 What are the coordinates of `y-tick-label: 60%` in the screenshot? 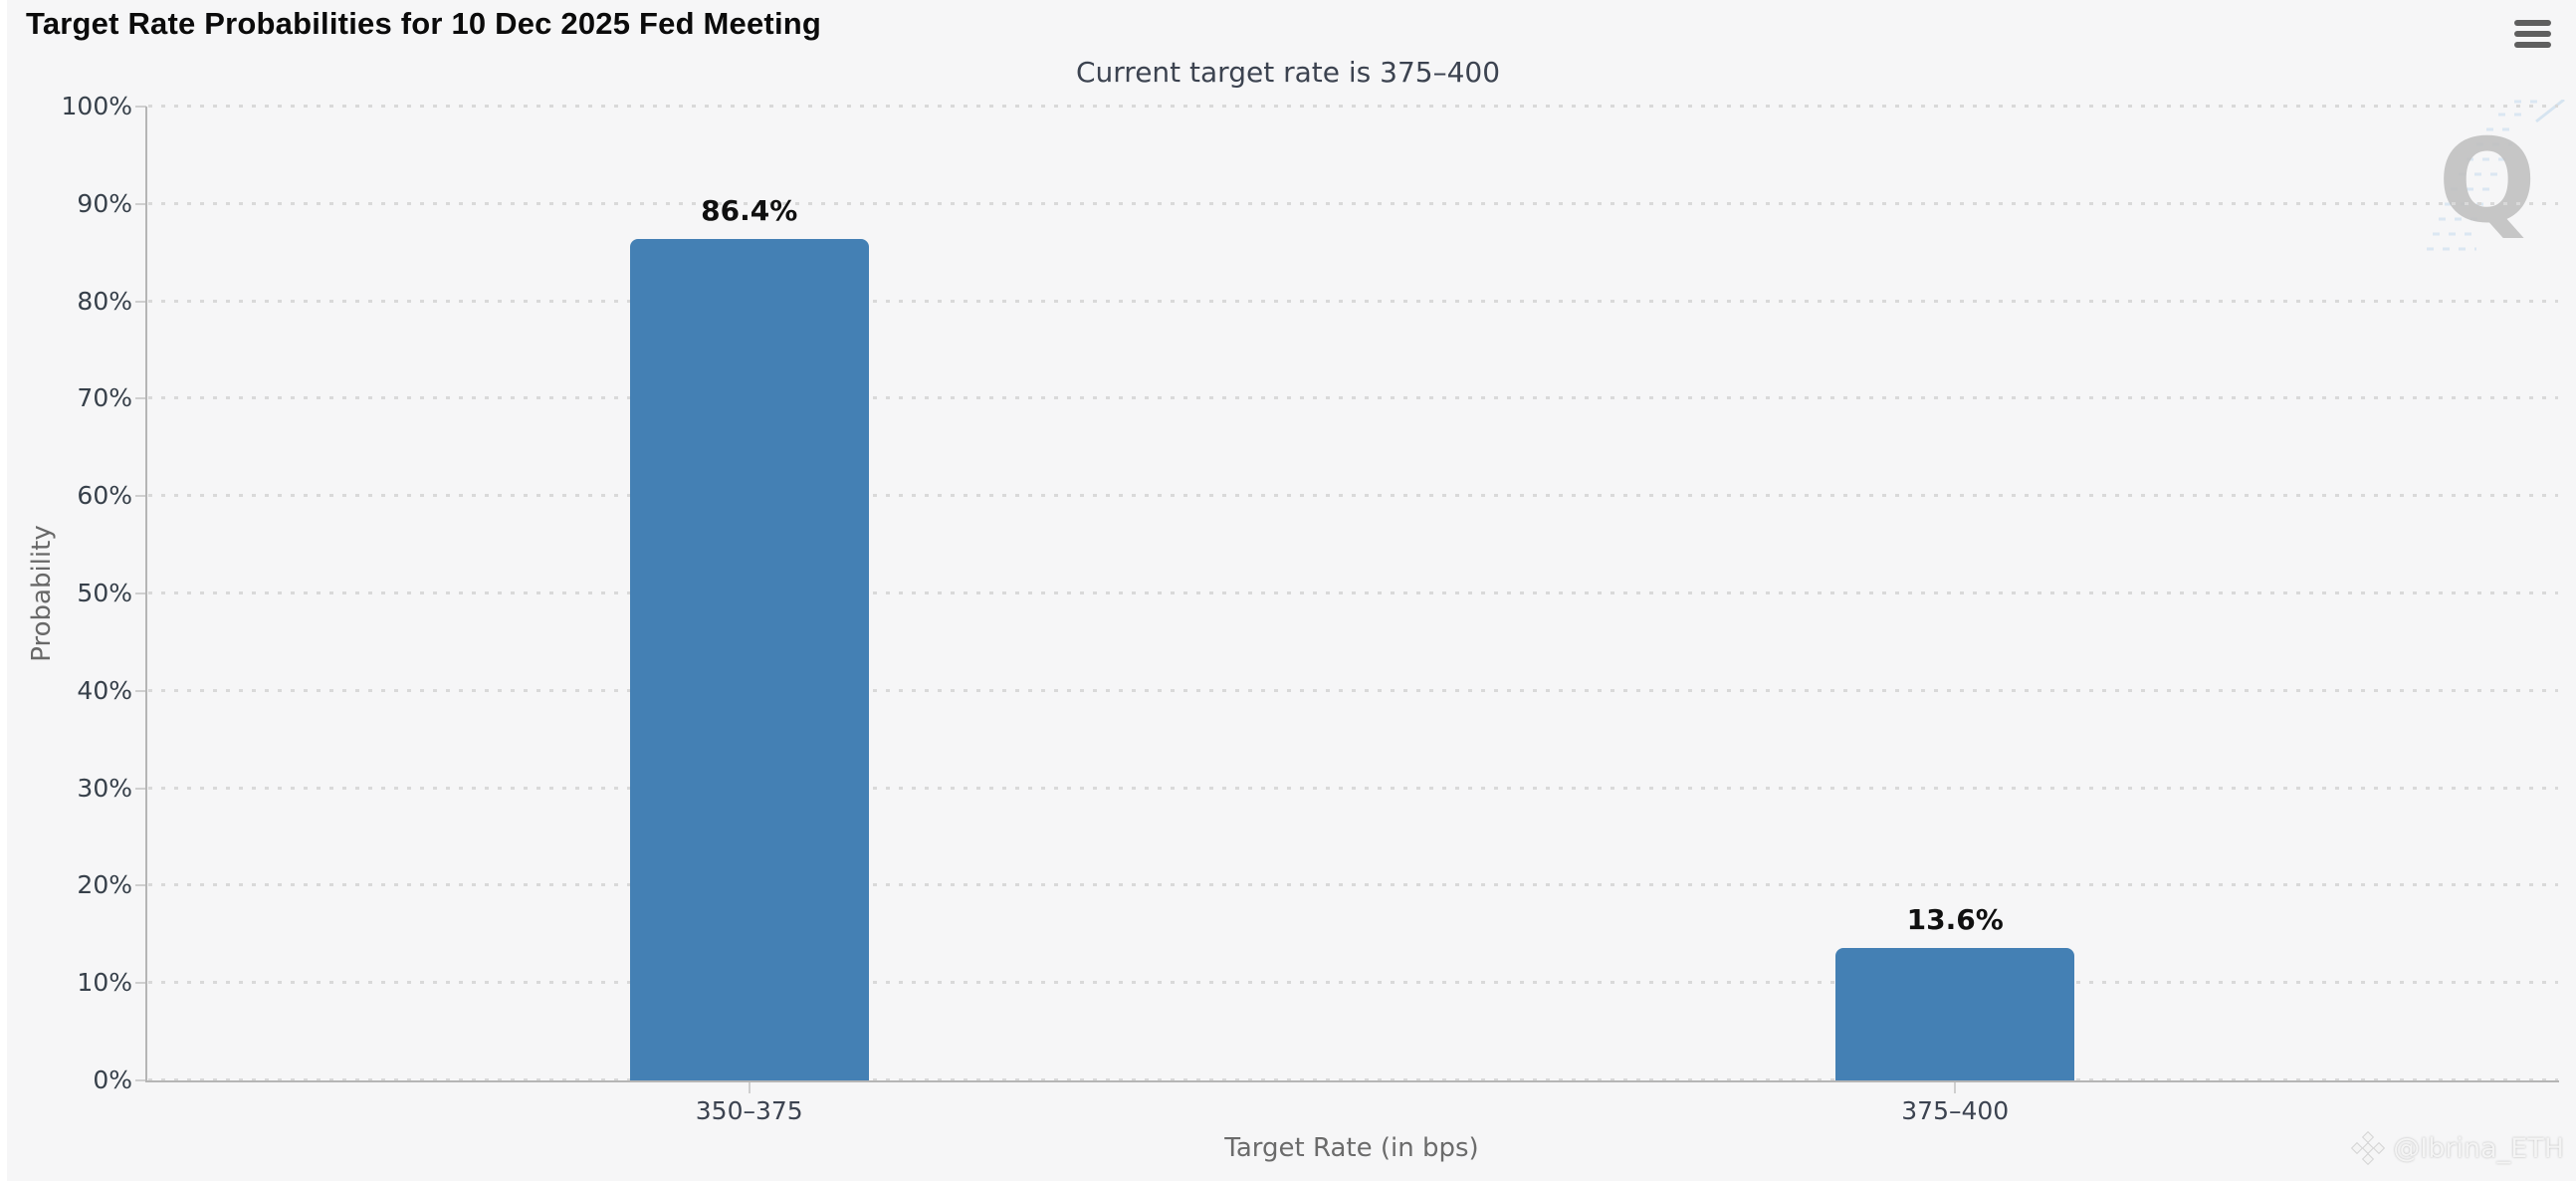 It's located at (104, 496).